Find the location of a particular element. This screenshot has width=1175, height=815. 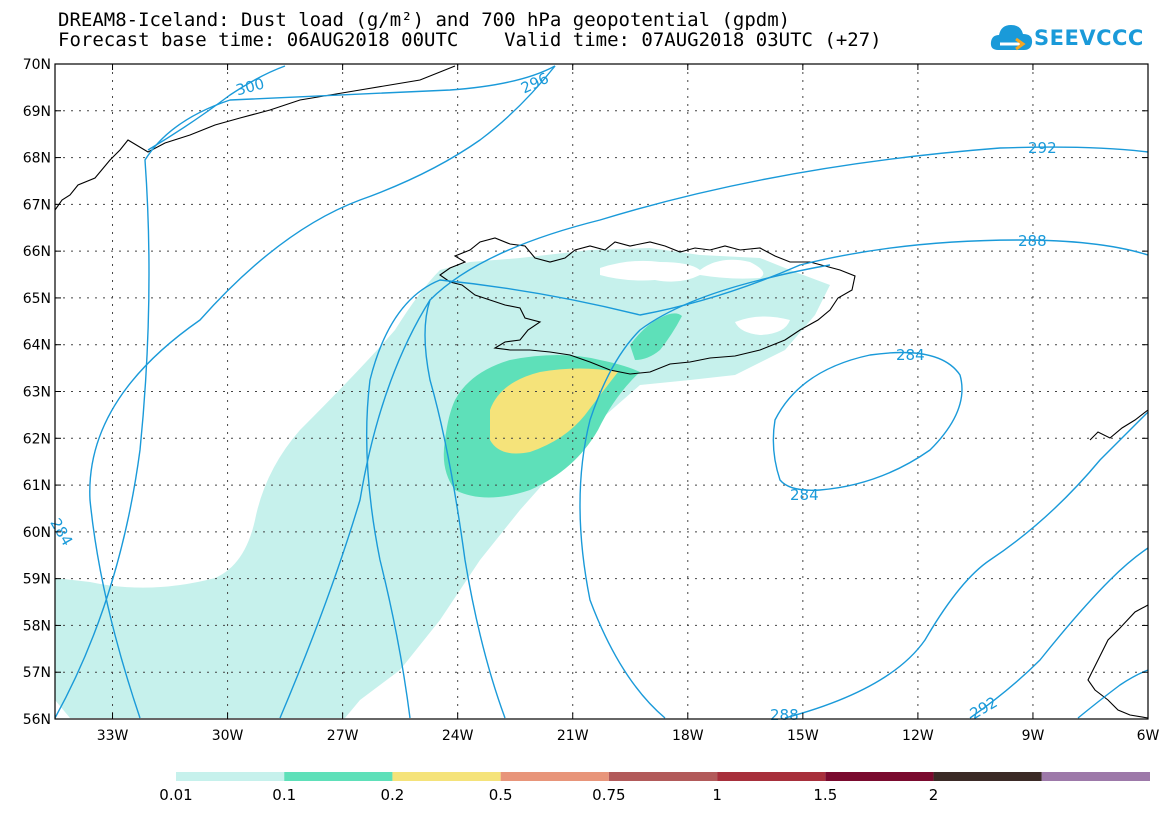

lon-label-6W: 6W is located at coordinates (1148, 736).